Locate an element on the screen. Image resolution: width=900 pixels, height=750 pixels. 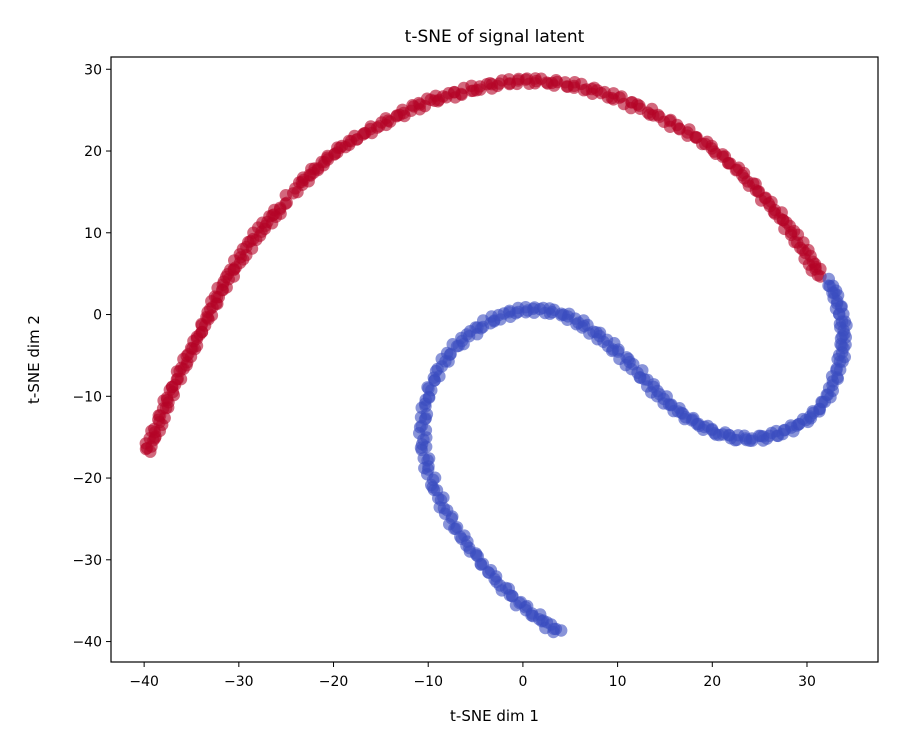
x-axis-label: t-SNE dim 1 is located at coordinates (494, 716).